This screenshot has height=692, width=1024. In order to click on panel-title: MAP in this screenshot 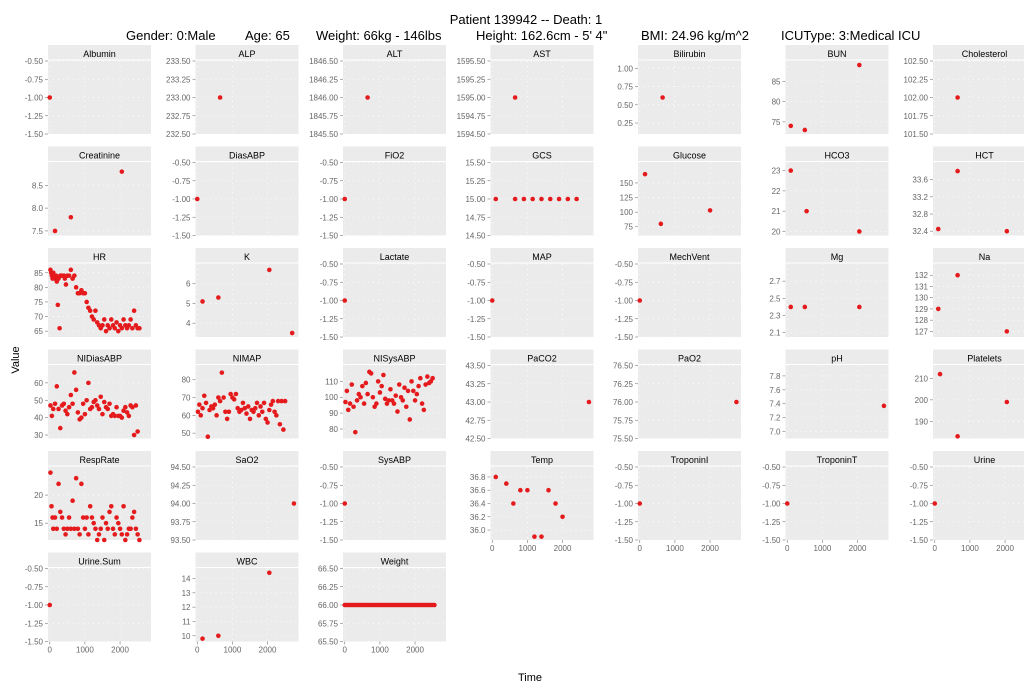, I will do `click(542, 257)`.